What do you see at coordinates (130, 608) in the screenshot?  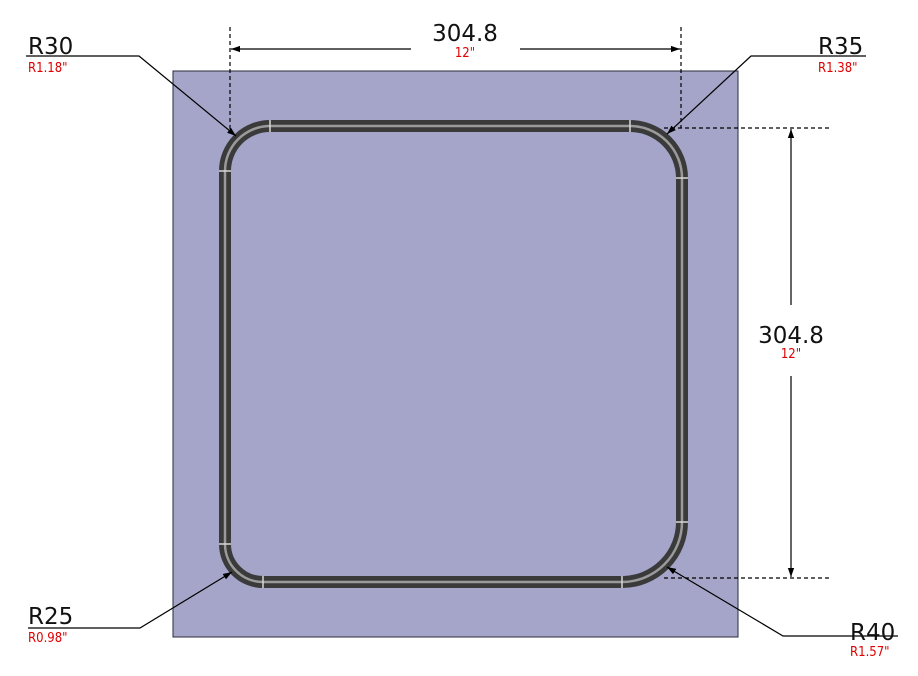 I see `radius-callout-bottom-left: R25 R0.98"` at bounding box center [130, 608].